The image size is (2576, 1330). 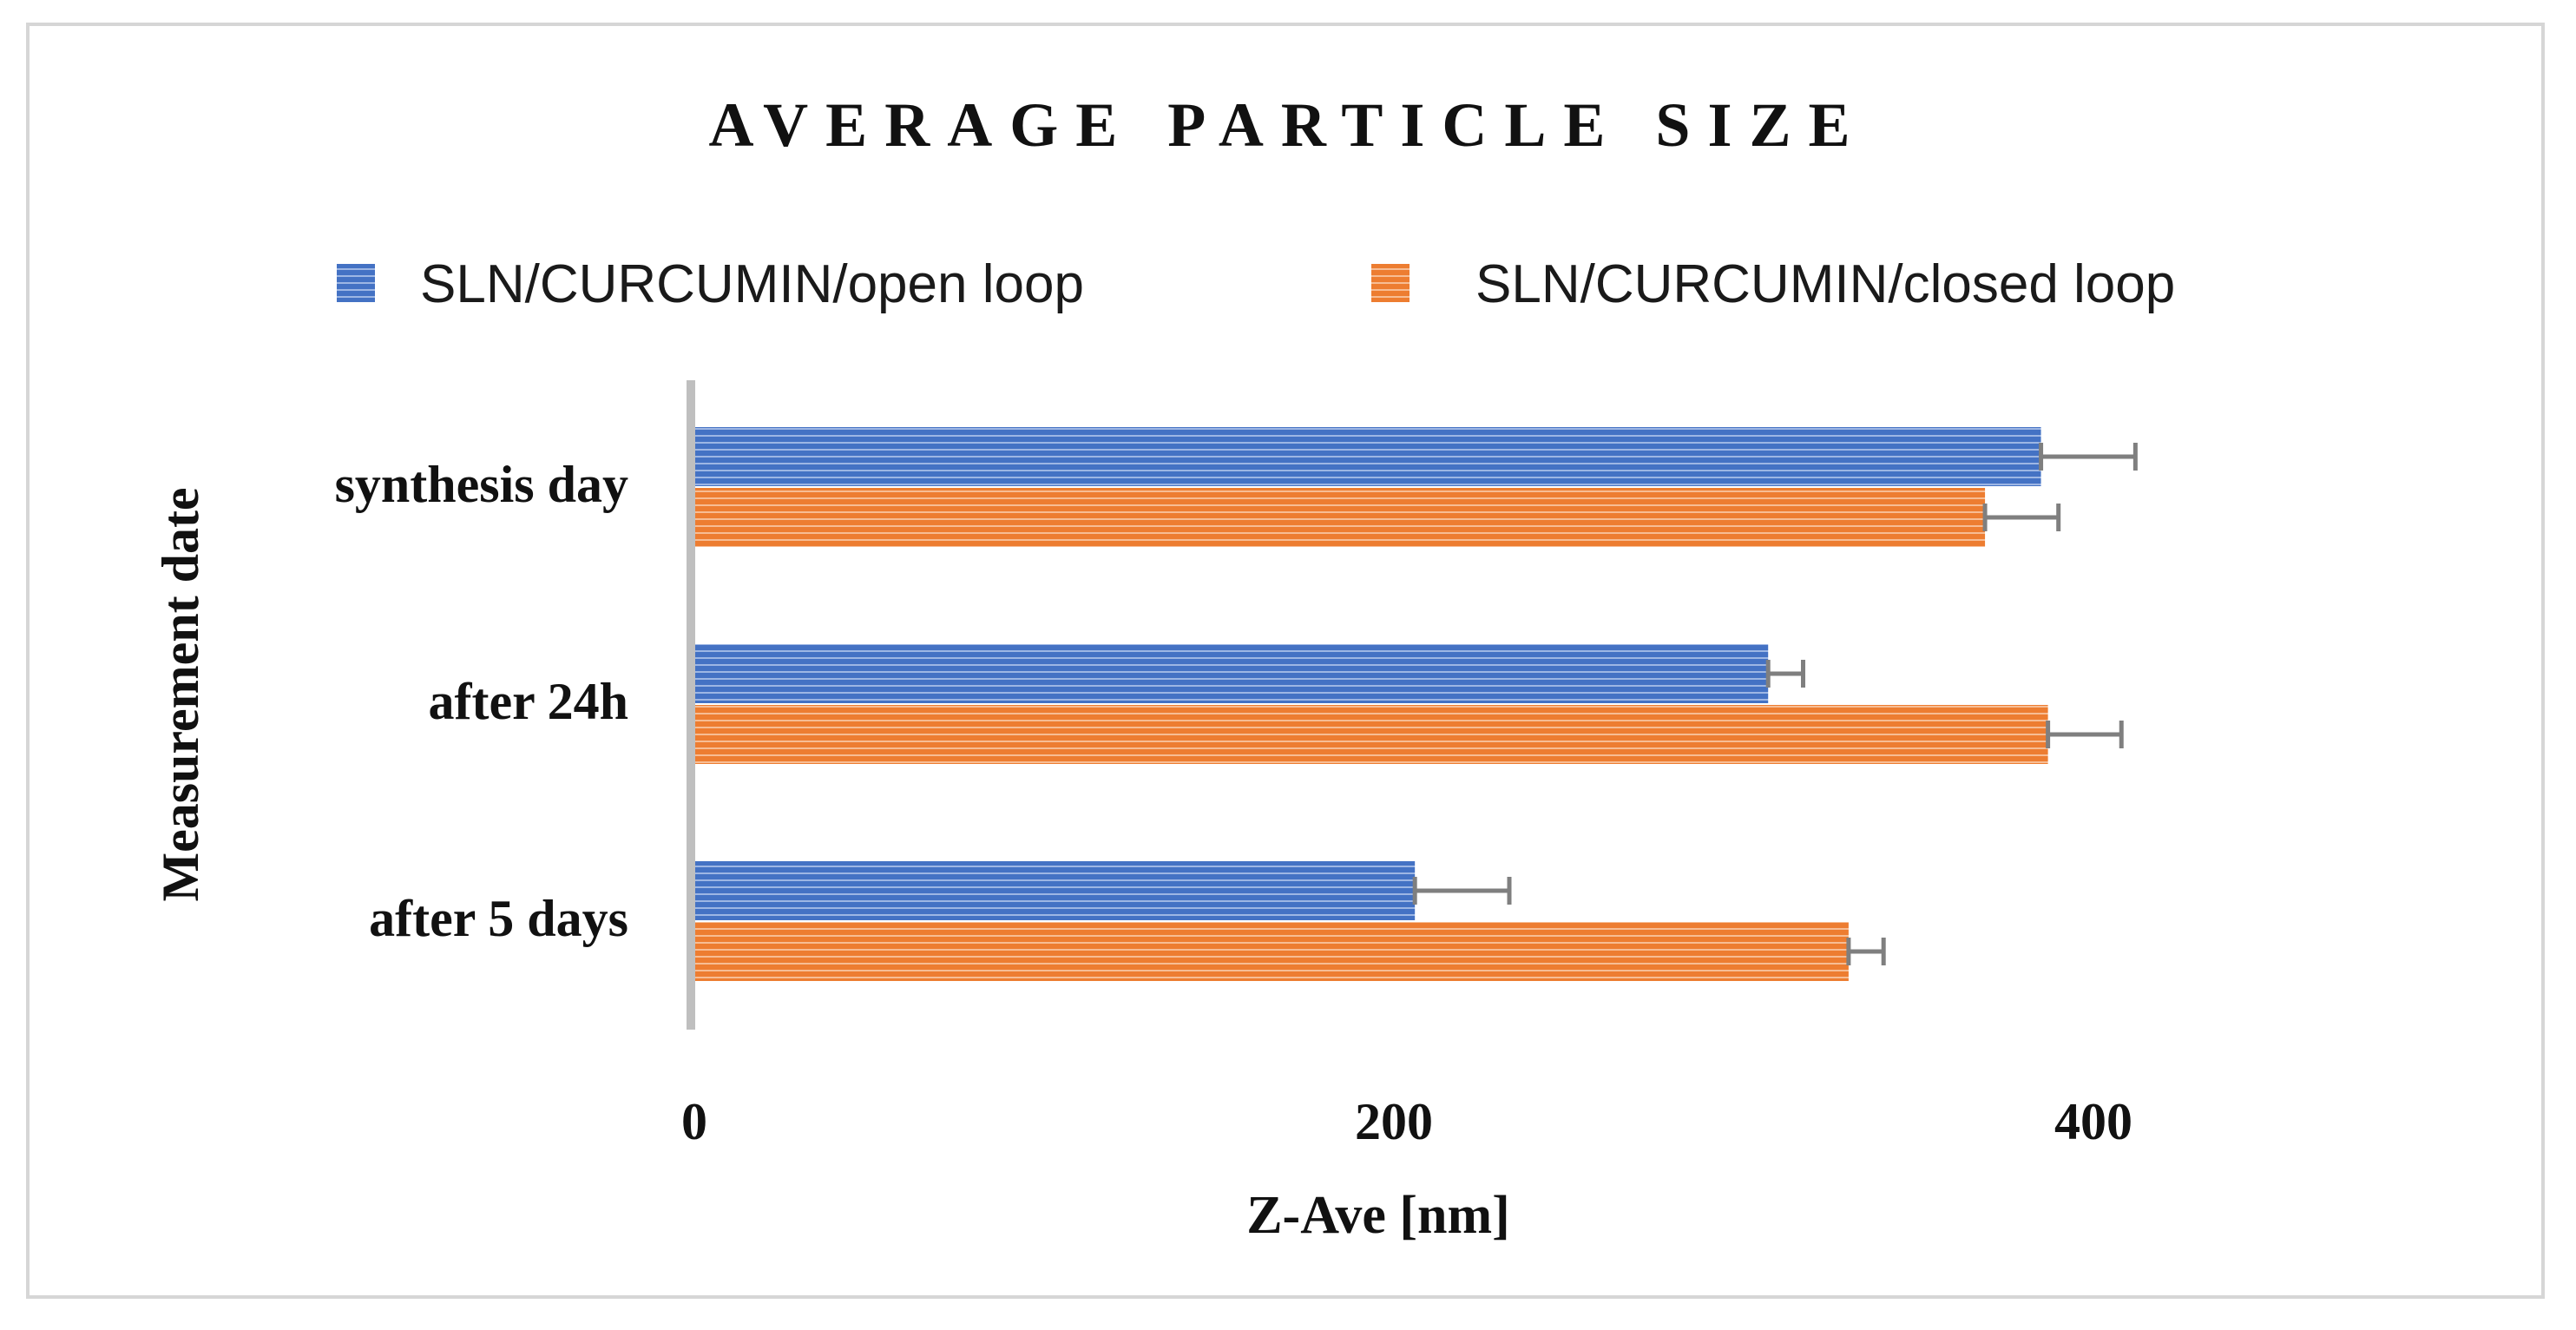 What do you see at coordinates (481, 484) in the screenshot?
I see `category-label-synthesis-day: synthesis day` at bounding box center [481, 484].